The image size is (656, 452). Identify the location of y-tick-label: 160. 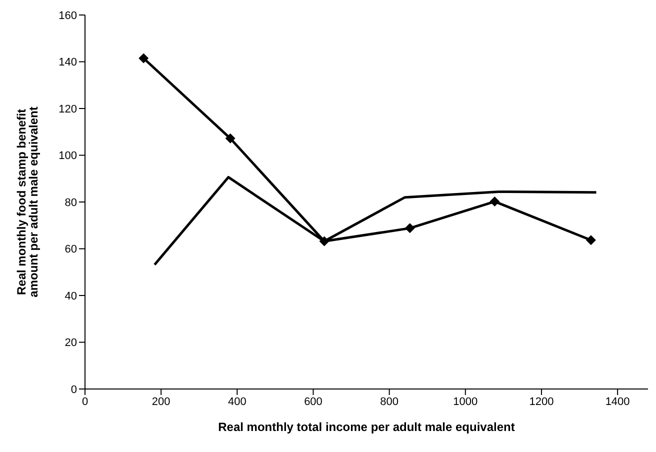
(67, 16).